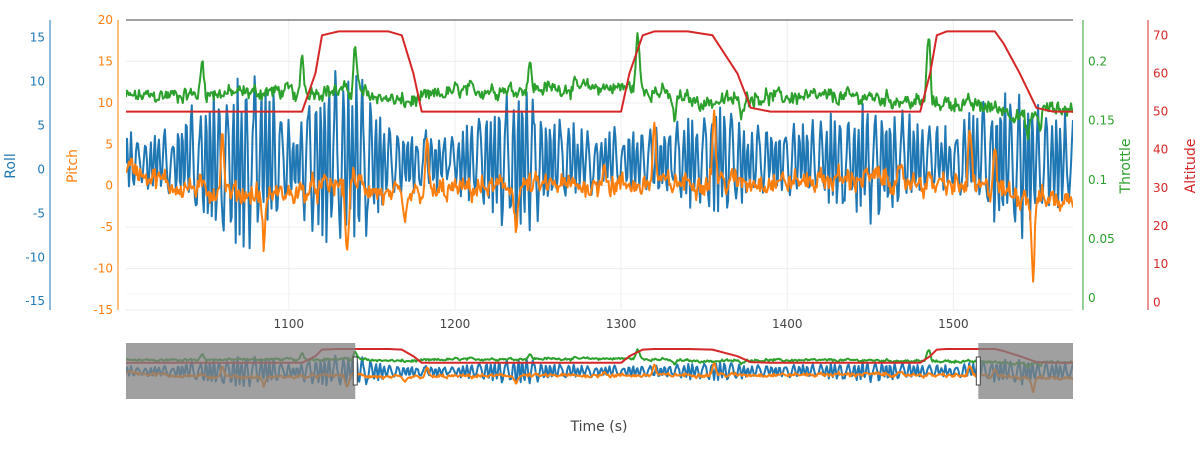 The image size is (1200, 454). Describe the element at coordinates (599, 371) in the screenshot. I see `range-slider` at that location.